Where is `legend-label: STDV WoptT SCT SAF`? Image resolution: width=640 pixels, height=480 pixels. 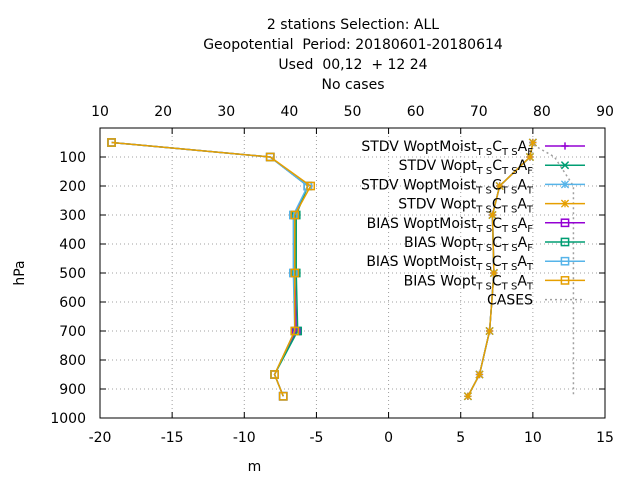 legend-label: STDV WoptT SCT SAF is located at coordinates (466, 167).